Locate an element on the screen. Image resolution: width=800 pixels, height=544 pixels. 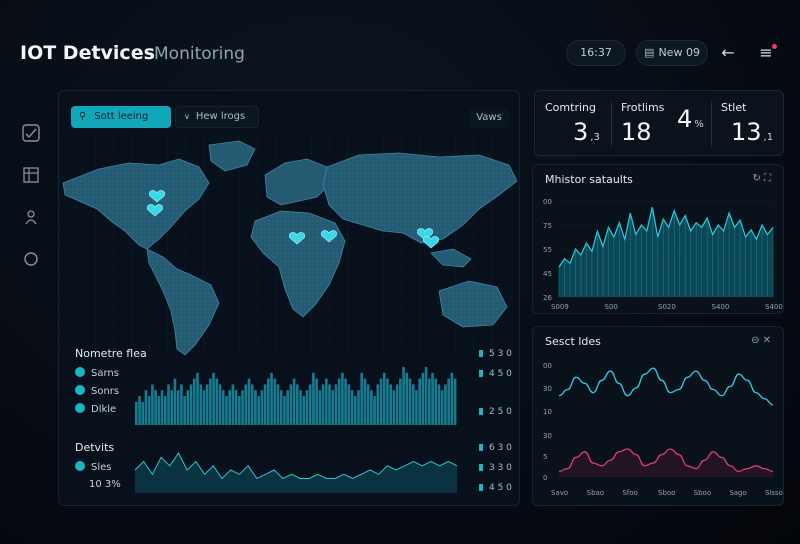
tick-label: 30 is located at coordinates (547, 436).